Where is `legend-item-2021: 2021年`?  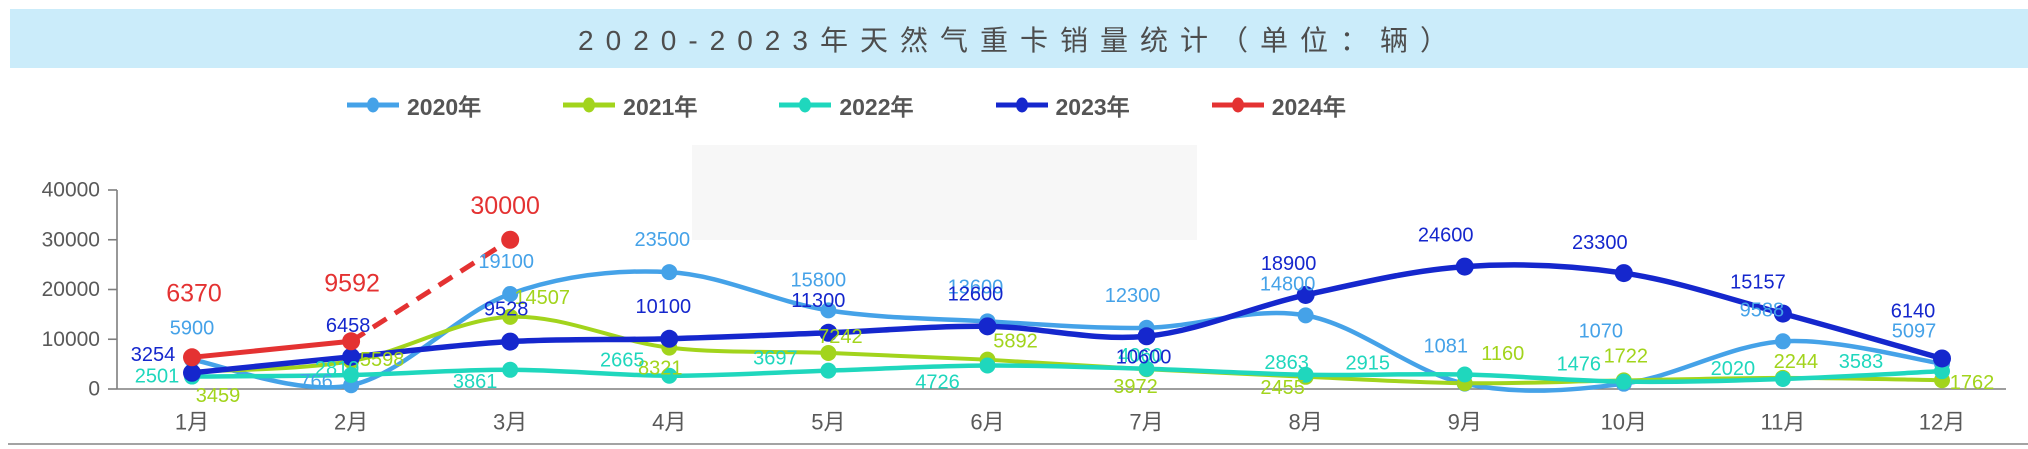 legend-item-2021: 2021年 is located at coordinates (629, 105).